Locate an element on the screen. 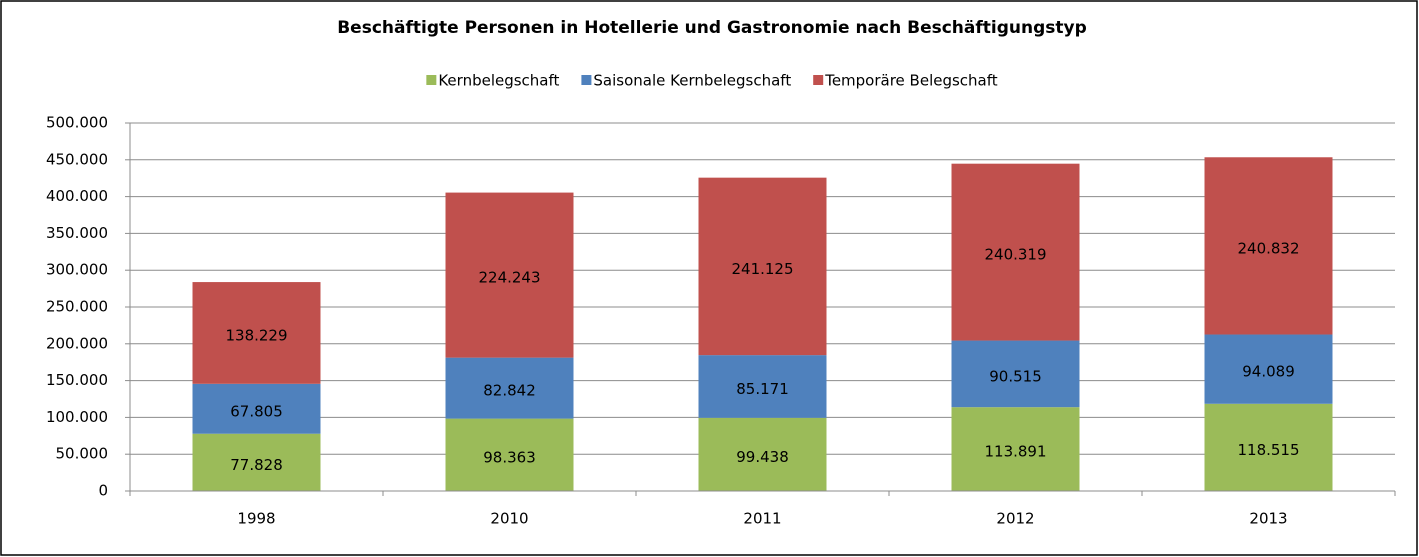  y-tick-label: 450.000 is located at coordinates (77, 159).